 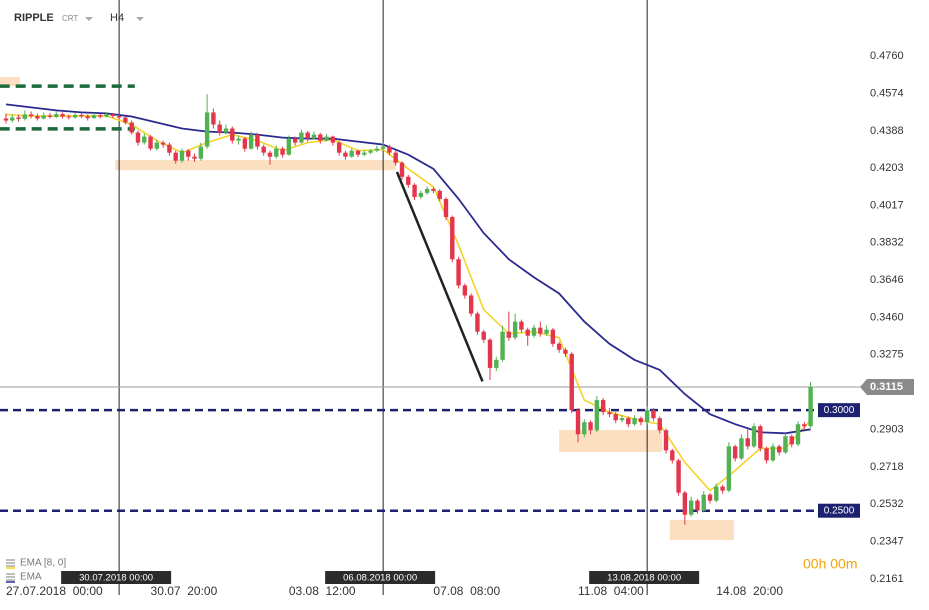 I want to click on y-tick-label: 0.2347, so click(x=887, y=541).